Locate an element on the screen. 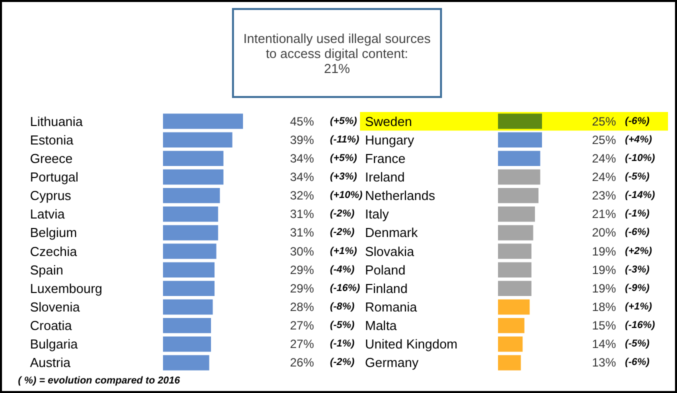  y-tick-label: Denmark is located at coordinates (391, 232).